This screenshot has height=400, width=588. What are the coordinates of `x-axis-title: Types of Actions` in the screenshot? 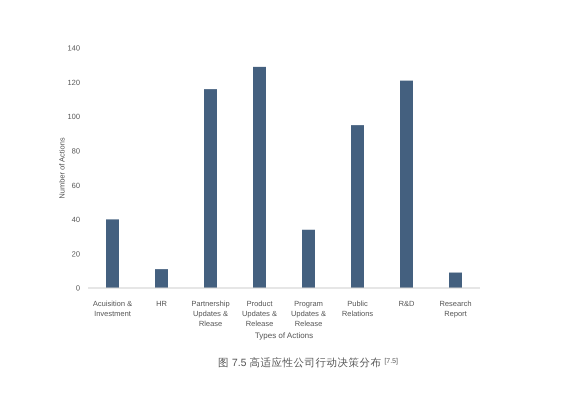 It's located at (284, 335).